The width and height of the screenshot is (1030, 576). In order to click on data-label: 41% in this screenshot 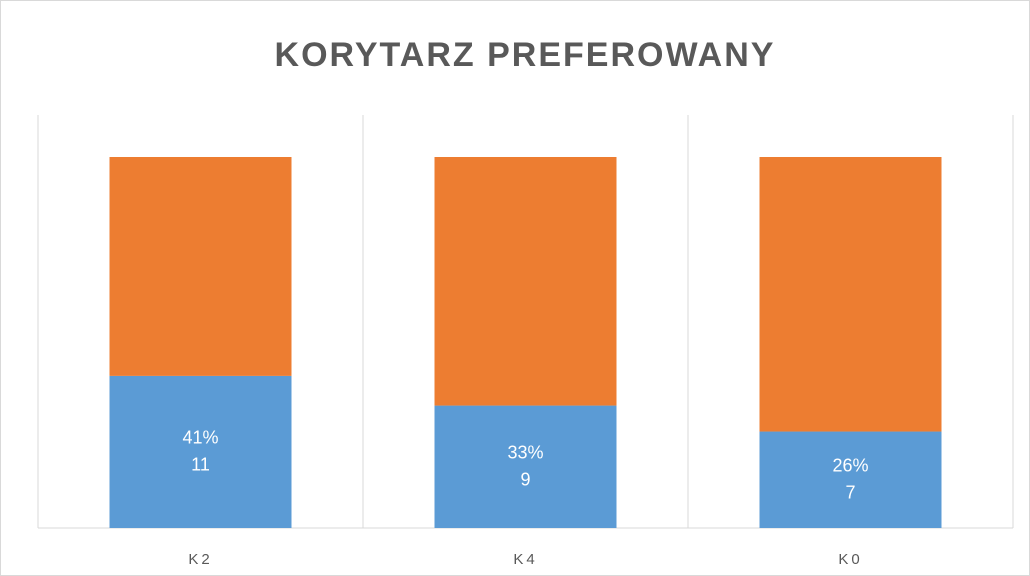, I will do `click(200, 438)`.